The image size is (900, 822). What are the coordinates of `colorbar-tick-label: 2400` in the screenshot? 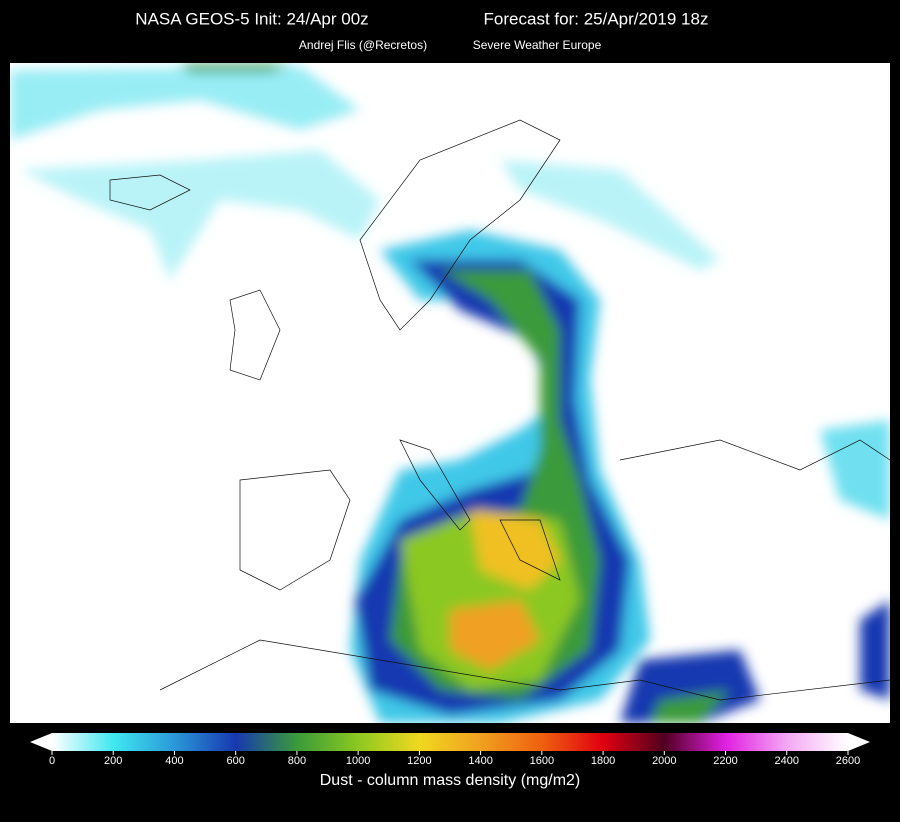 It's located at (787, 761).